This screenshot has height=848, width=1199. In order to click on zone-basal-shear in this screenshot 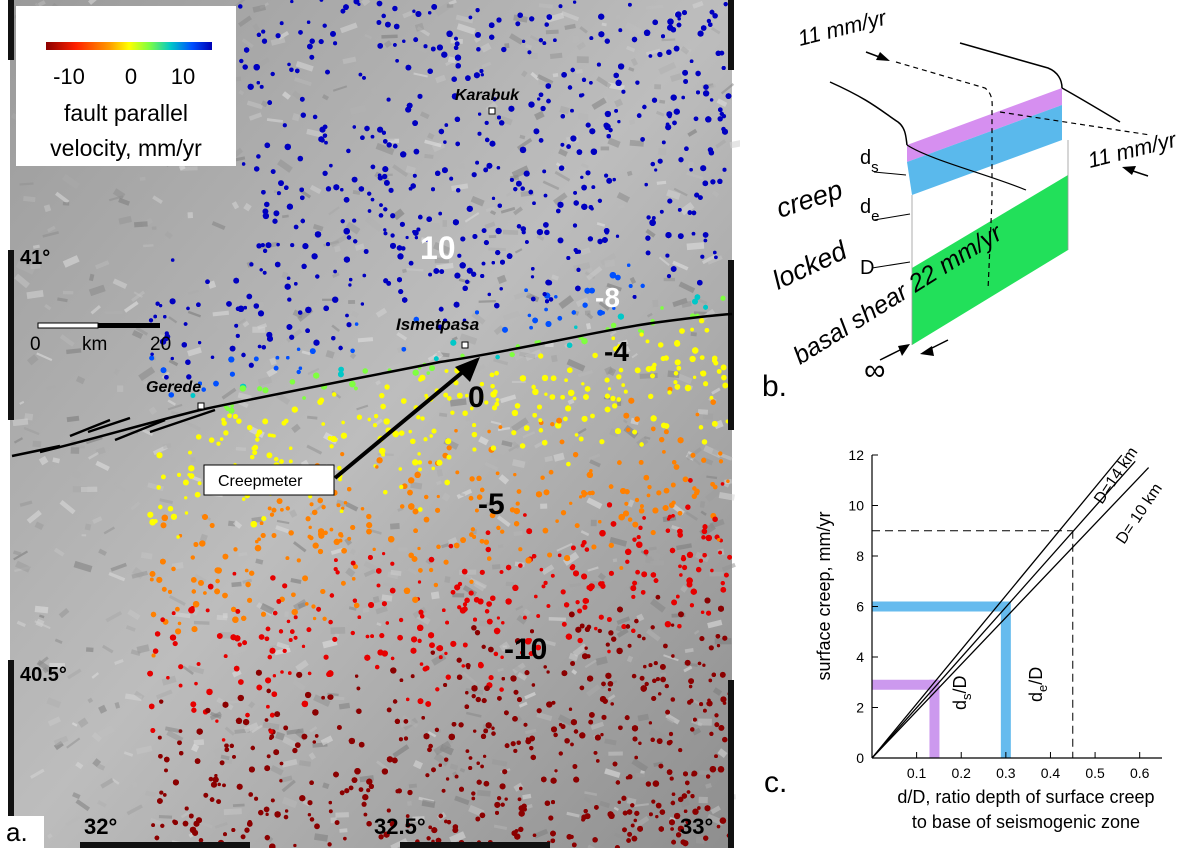, I will do `click(990, 260)`.